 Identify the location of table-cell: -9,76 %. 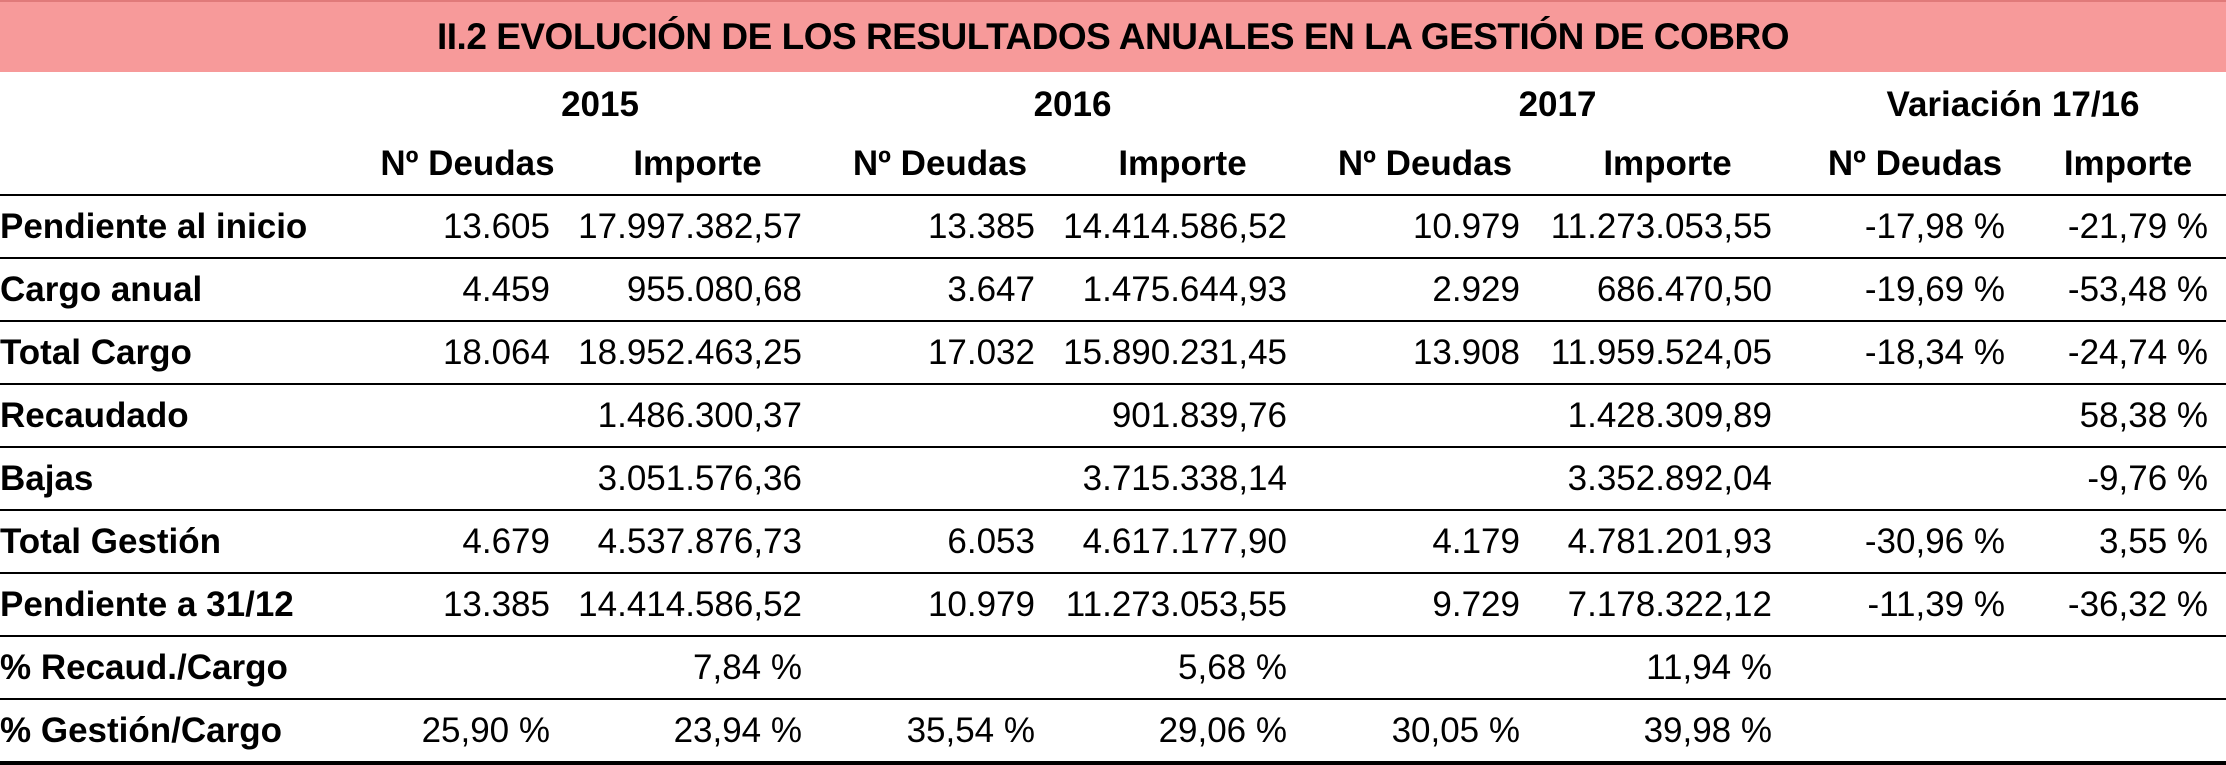
(2128, 478).